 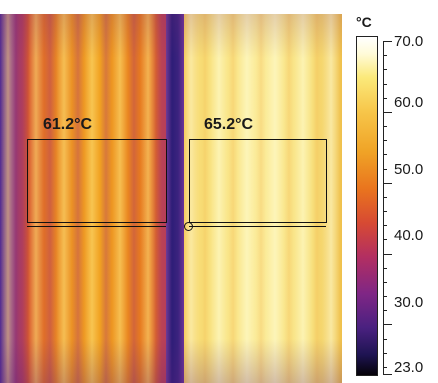 What do you see at coordinates (409, 302) in the screenshot?
I see `scale-label-30: 30.0` at bounding box center [409, 302].